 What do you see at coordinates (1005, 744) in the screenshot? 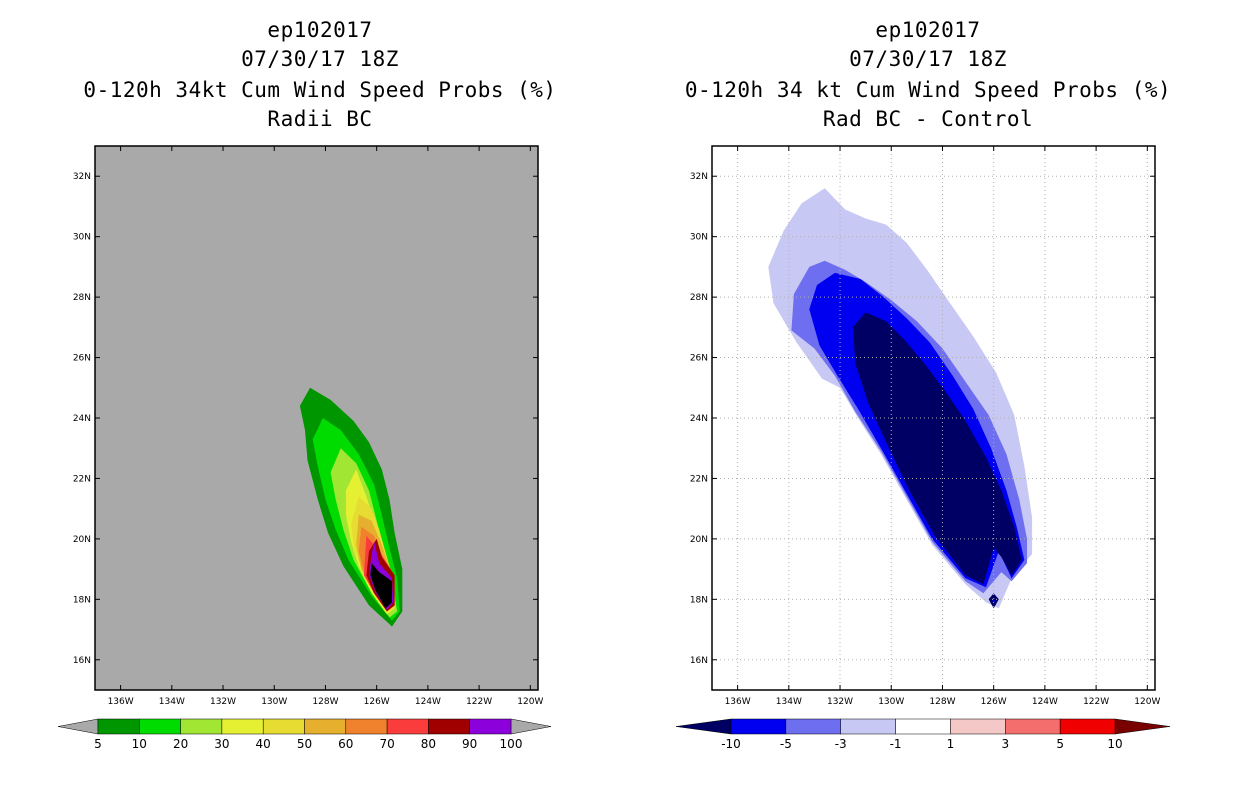
I see `colorbar-label: 3` at bounding box center [1005, 744].